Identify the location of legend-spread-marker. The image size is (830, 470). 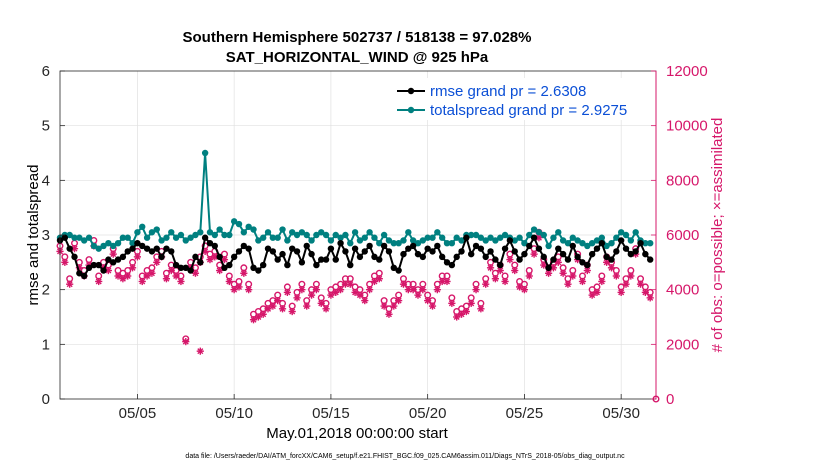
(411, 110).